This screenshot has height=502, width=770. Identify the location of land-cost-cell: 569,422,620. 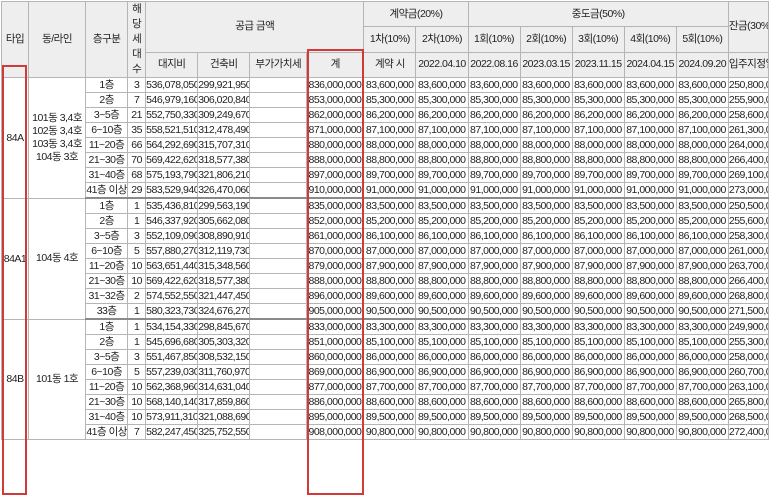
(172, 281).